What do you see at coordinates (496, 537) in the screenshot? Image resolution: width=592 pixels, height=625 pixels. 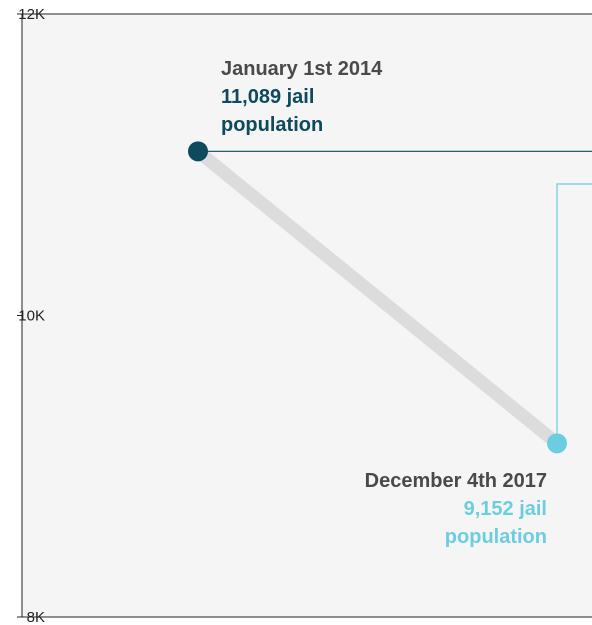 I see `annotation-value-unit-2017: population` at bounding box center [496, 537].